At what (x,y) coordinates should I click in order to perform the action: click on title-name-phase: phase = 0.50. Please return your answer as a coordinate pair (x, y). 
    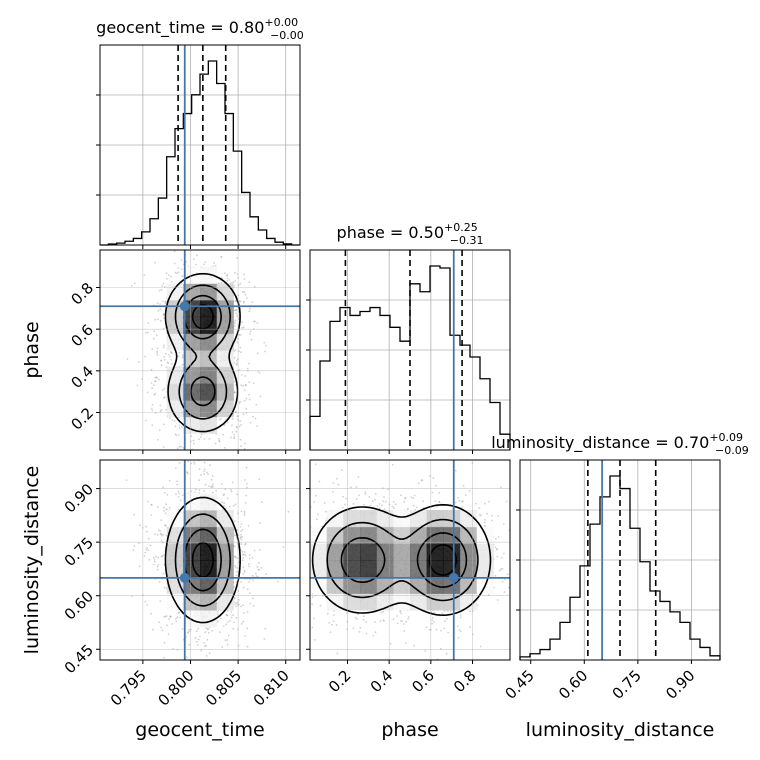
    Looking at the image, I should click on (390, 232).